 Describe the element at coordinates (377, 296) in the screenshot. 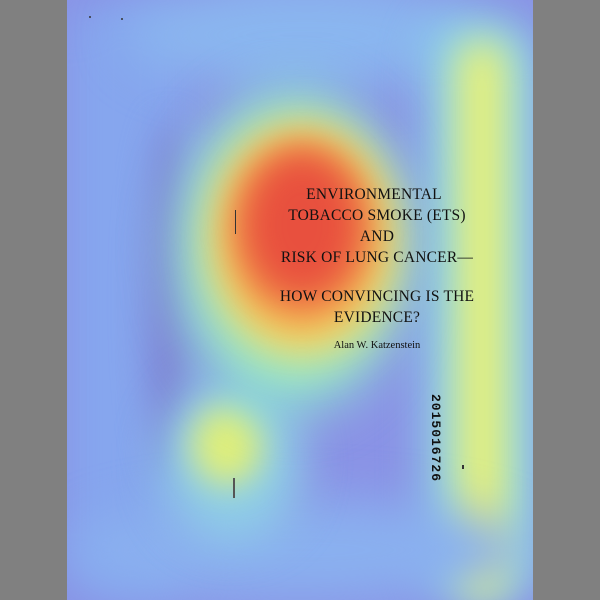

I see `subtitle-line: HOW CONVINCING IS THE` at that location.